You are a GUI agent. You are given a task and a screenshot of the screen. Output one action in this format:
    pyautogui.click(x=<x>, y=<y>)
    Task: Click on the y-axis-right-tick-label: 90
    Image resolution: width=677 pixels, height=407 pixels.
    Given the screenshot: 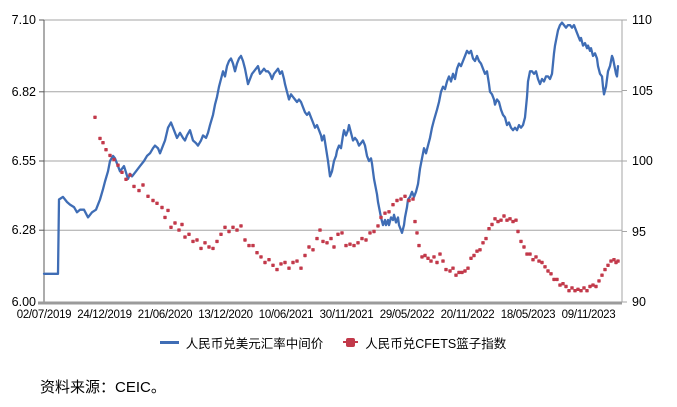 What is the action you would take?
    pyautogui.click(x=639, y=302)
    